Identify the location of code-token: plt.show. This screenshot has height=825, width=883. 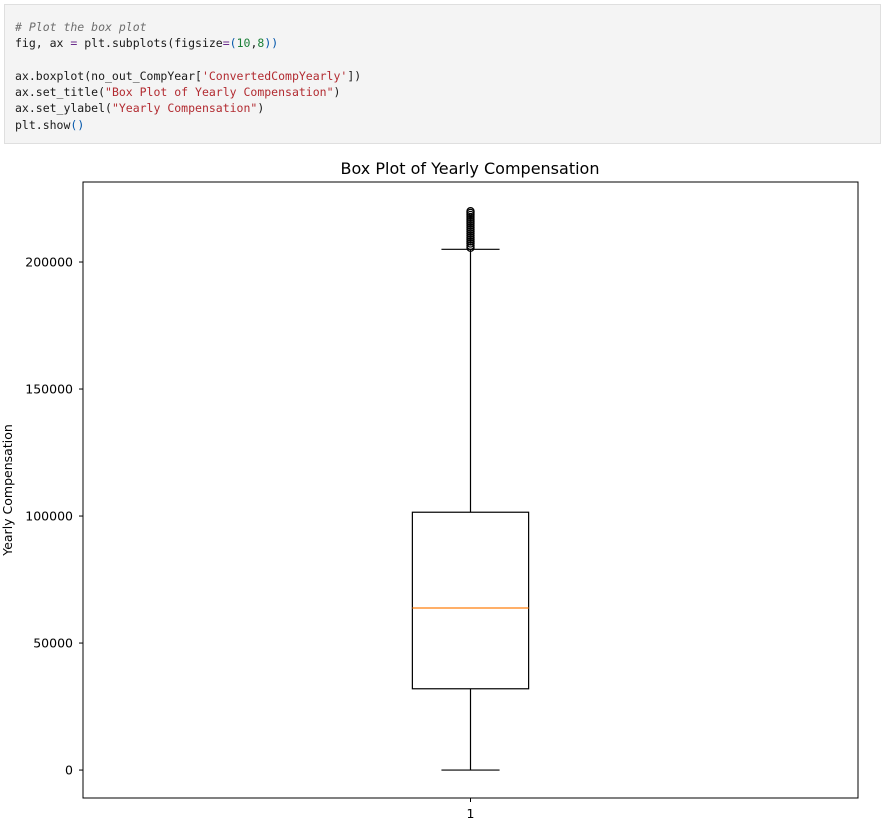
(43, 124).